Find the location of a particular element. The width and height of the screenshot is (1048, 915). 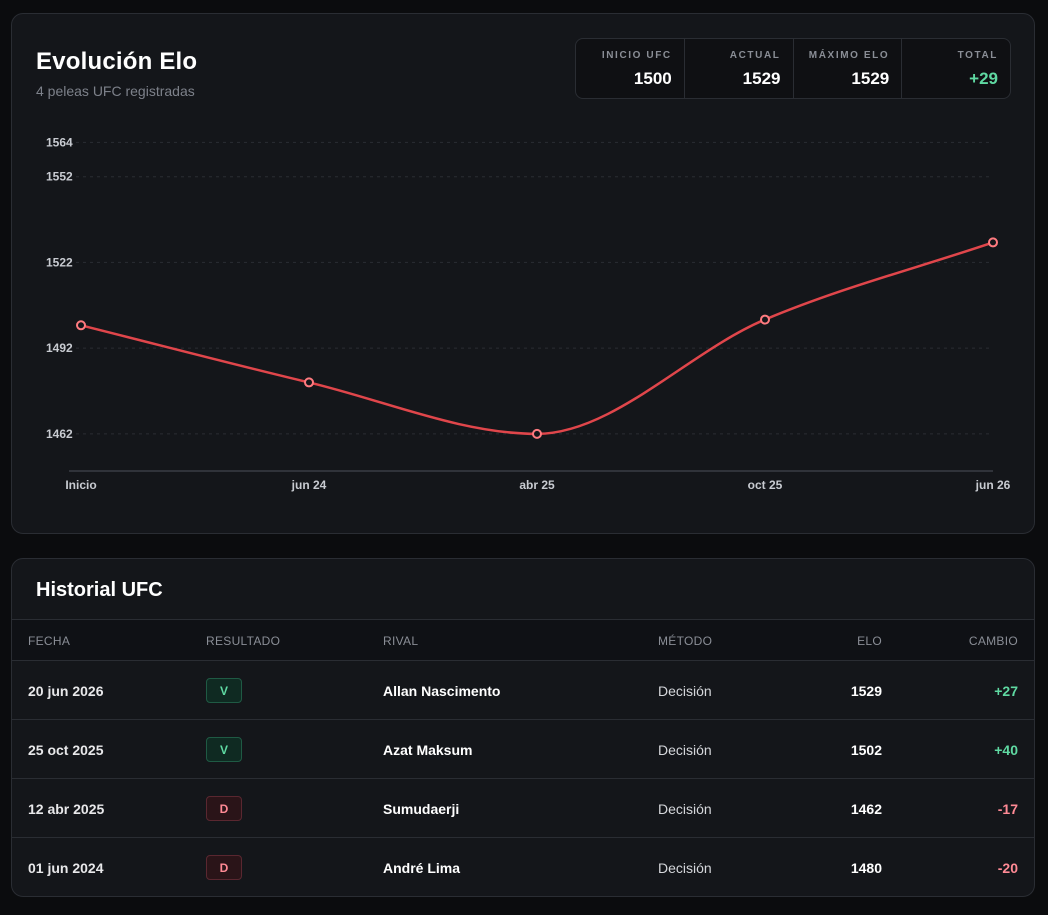

stat-max: MÁXIMO ELO 1529 is located at coordinates (848, 68).